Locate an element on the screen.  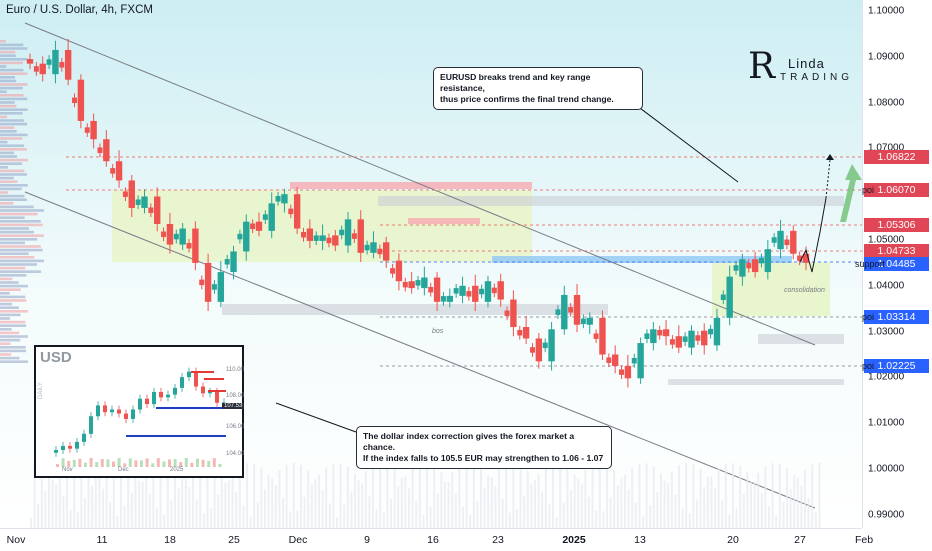
x-tick-label: 16 is located at coordinates (433, 540).